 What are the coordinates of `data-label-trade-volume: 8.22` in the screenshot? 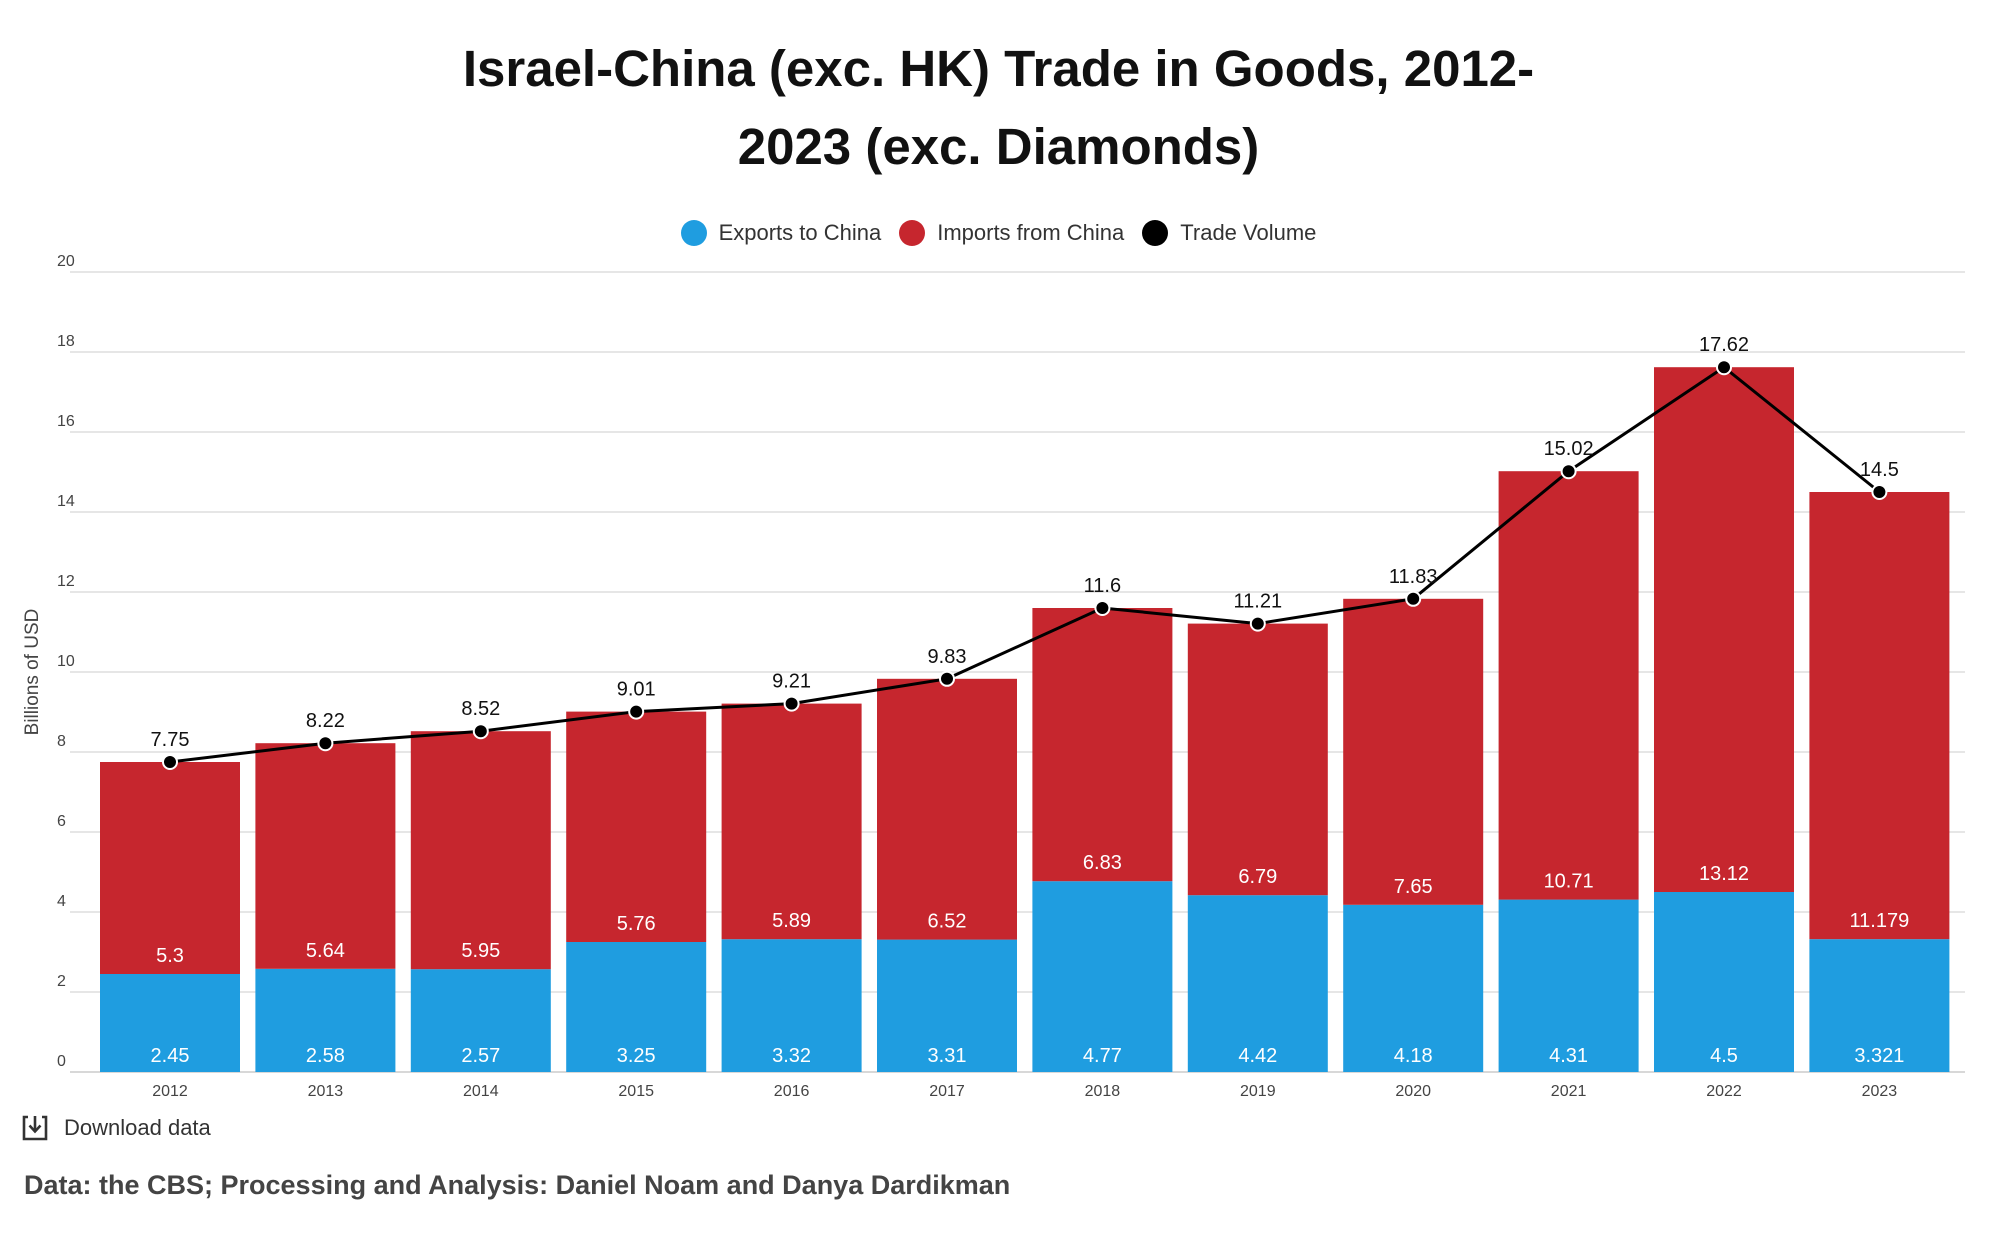 It's located at (325, 721).